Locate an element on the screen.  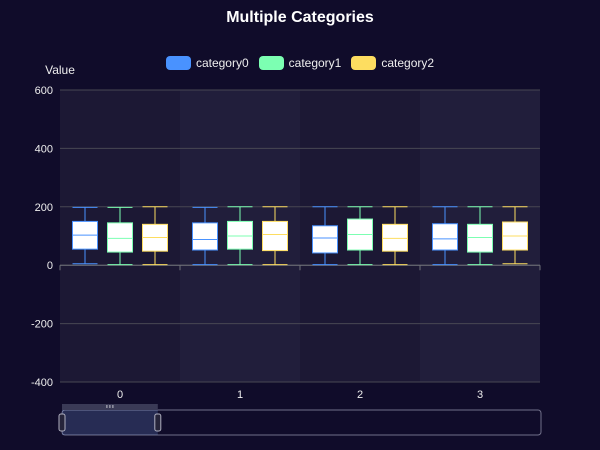
x-tick-label: 0 is located at coordinates (120, 395).